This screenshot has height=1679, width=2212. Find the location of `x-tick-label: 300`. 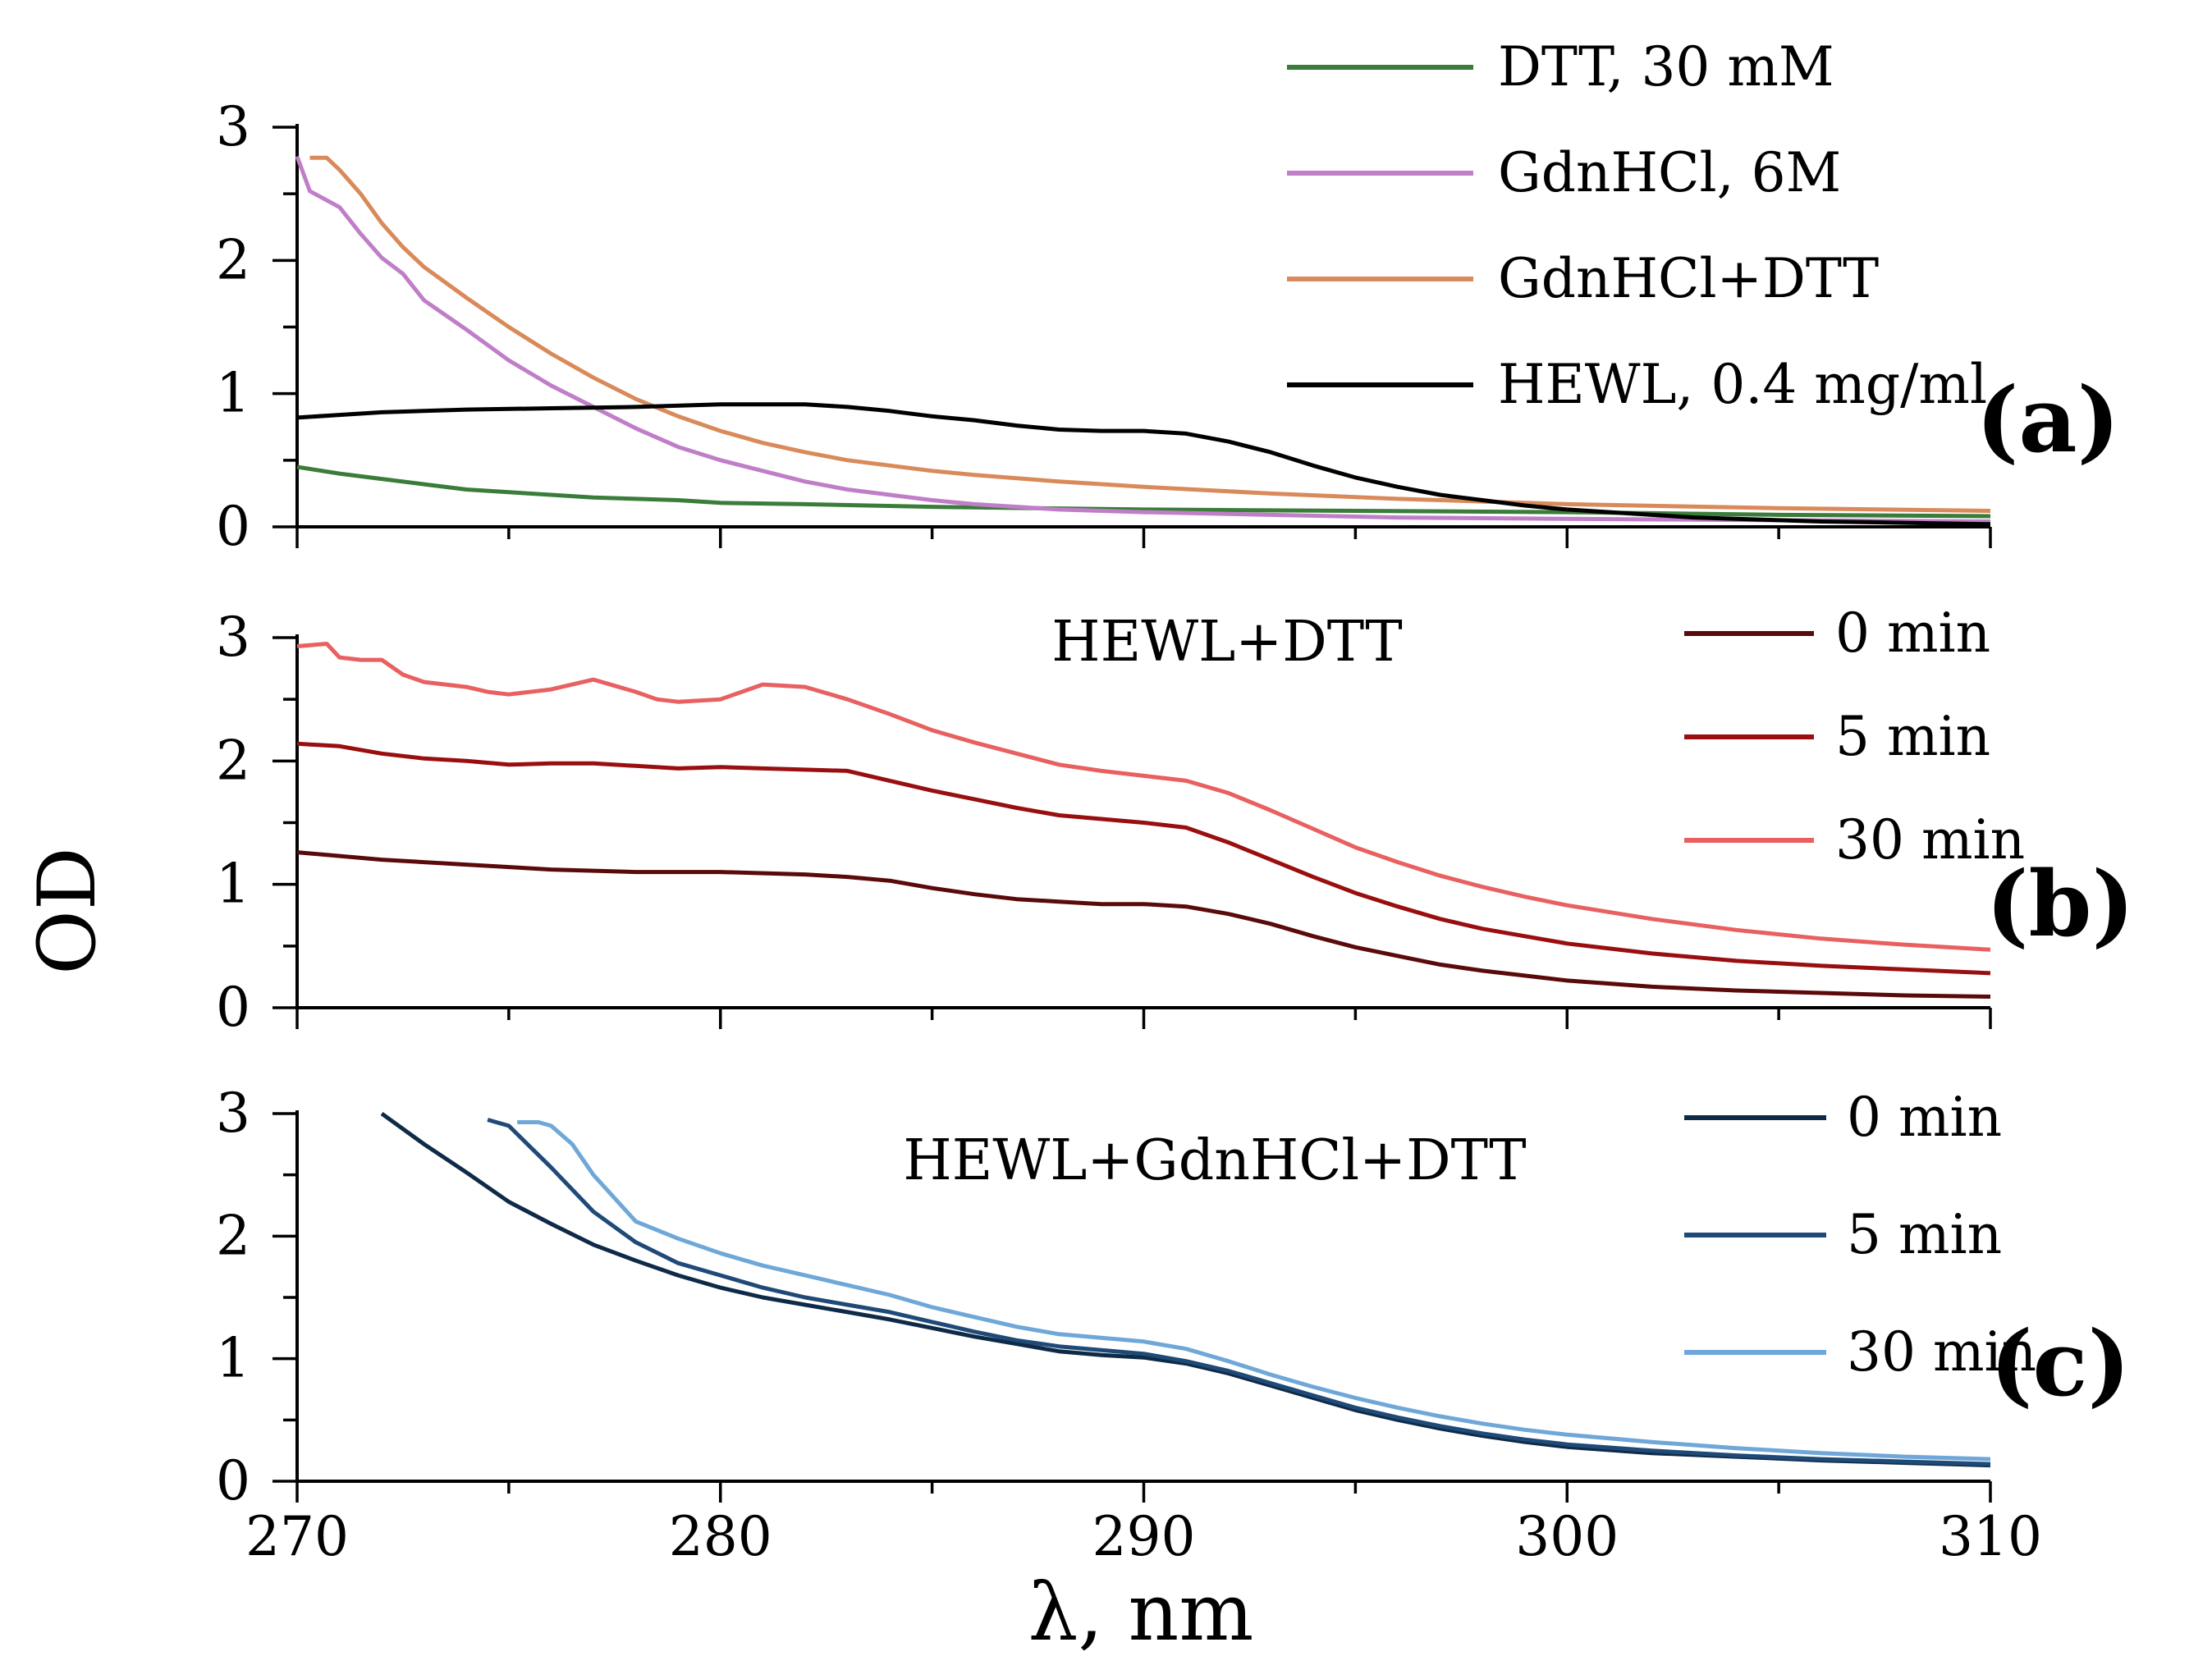

x-tick-label: 300 is located at coordinates (1567, 1537).